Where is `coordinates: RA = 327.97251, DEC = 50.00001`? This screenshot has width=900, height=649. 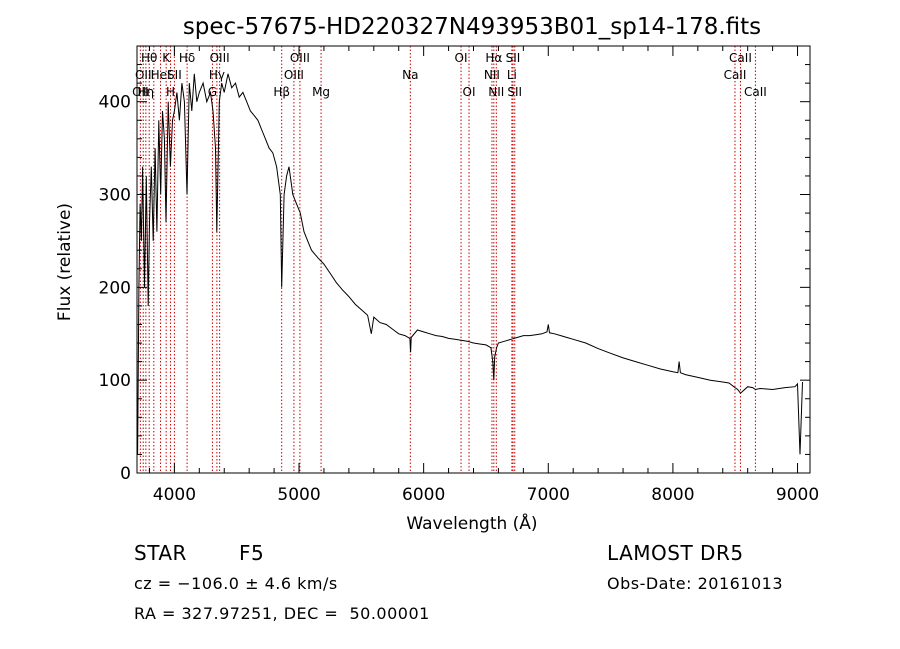 coordinates: RA = 327.97251, DEC = 50.00001 is located at coordinates (282, 613).